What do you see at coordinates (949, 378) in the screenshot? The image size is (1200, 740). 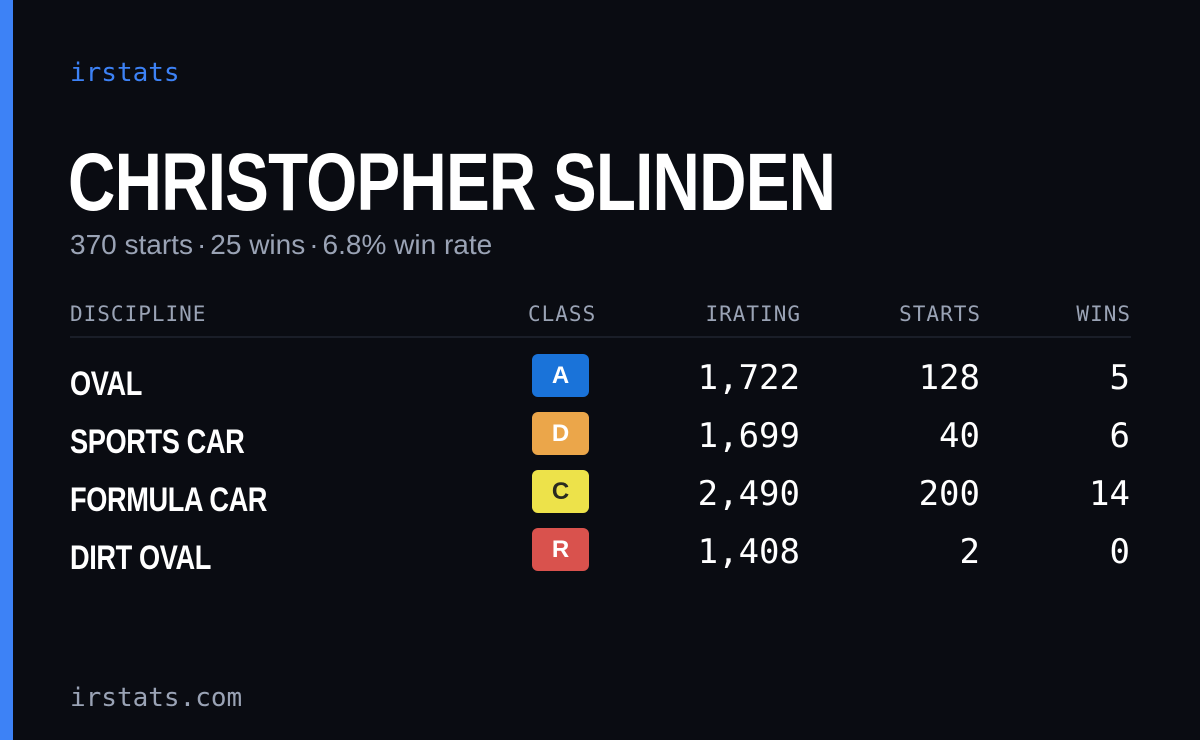 I see `row-starts: 128` at bounding box center [949, 378].